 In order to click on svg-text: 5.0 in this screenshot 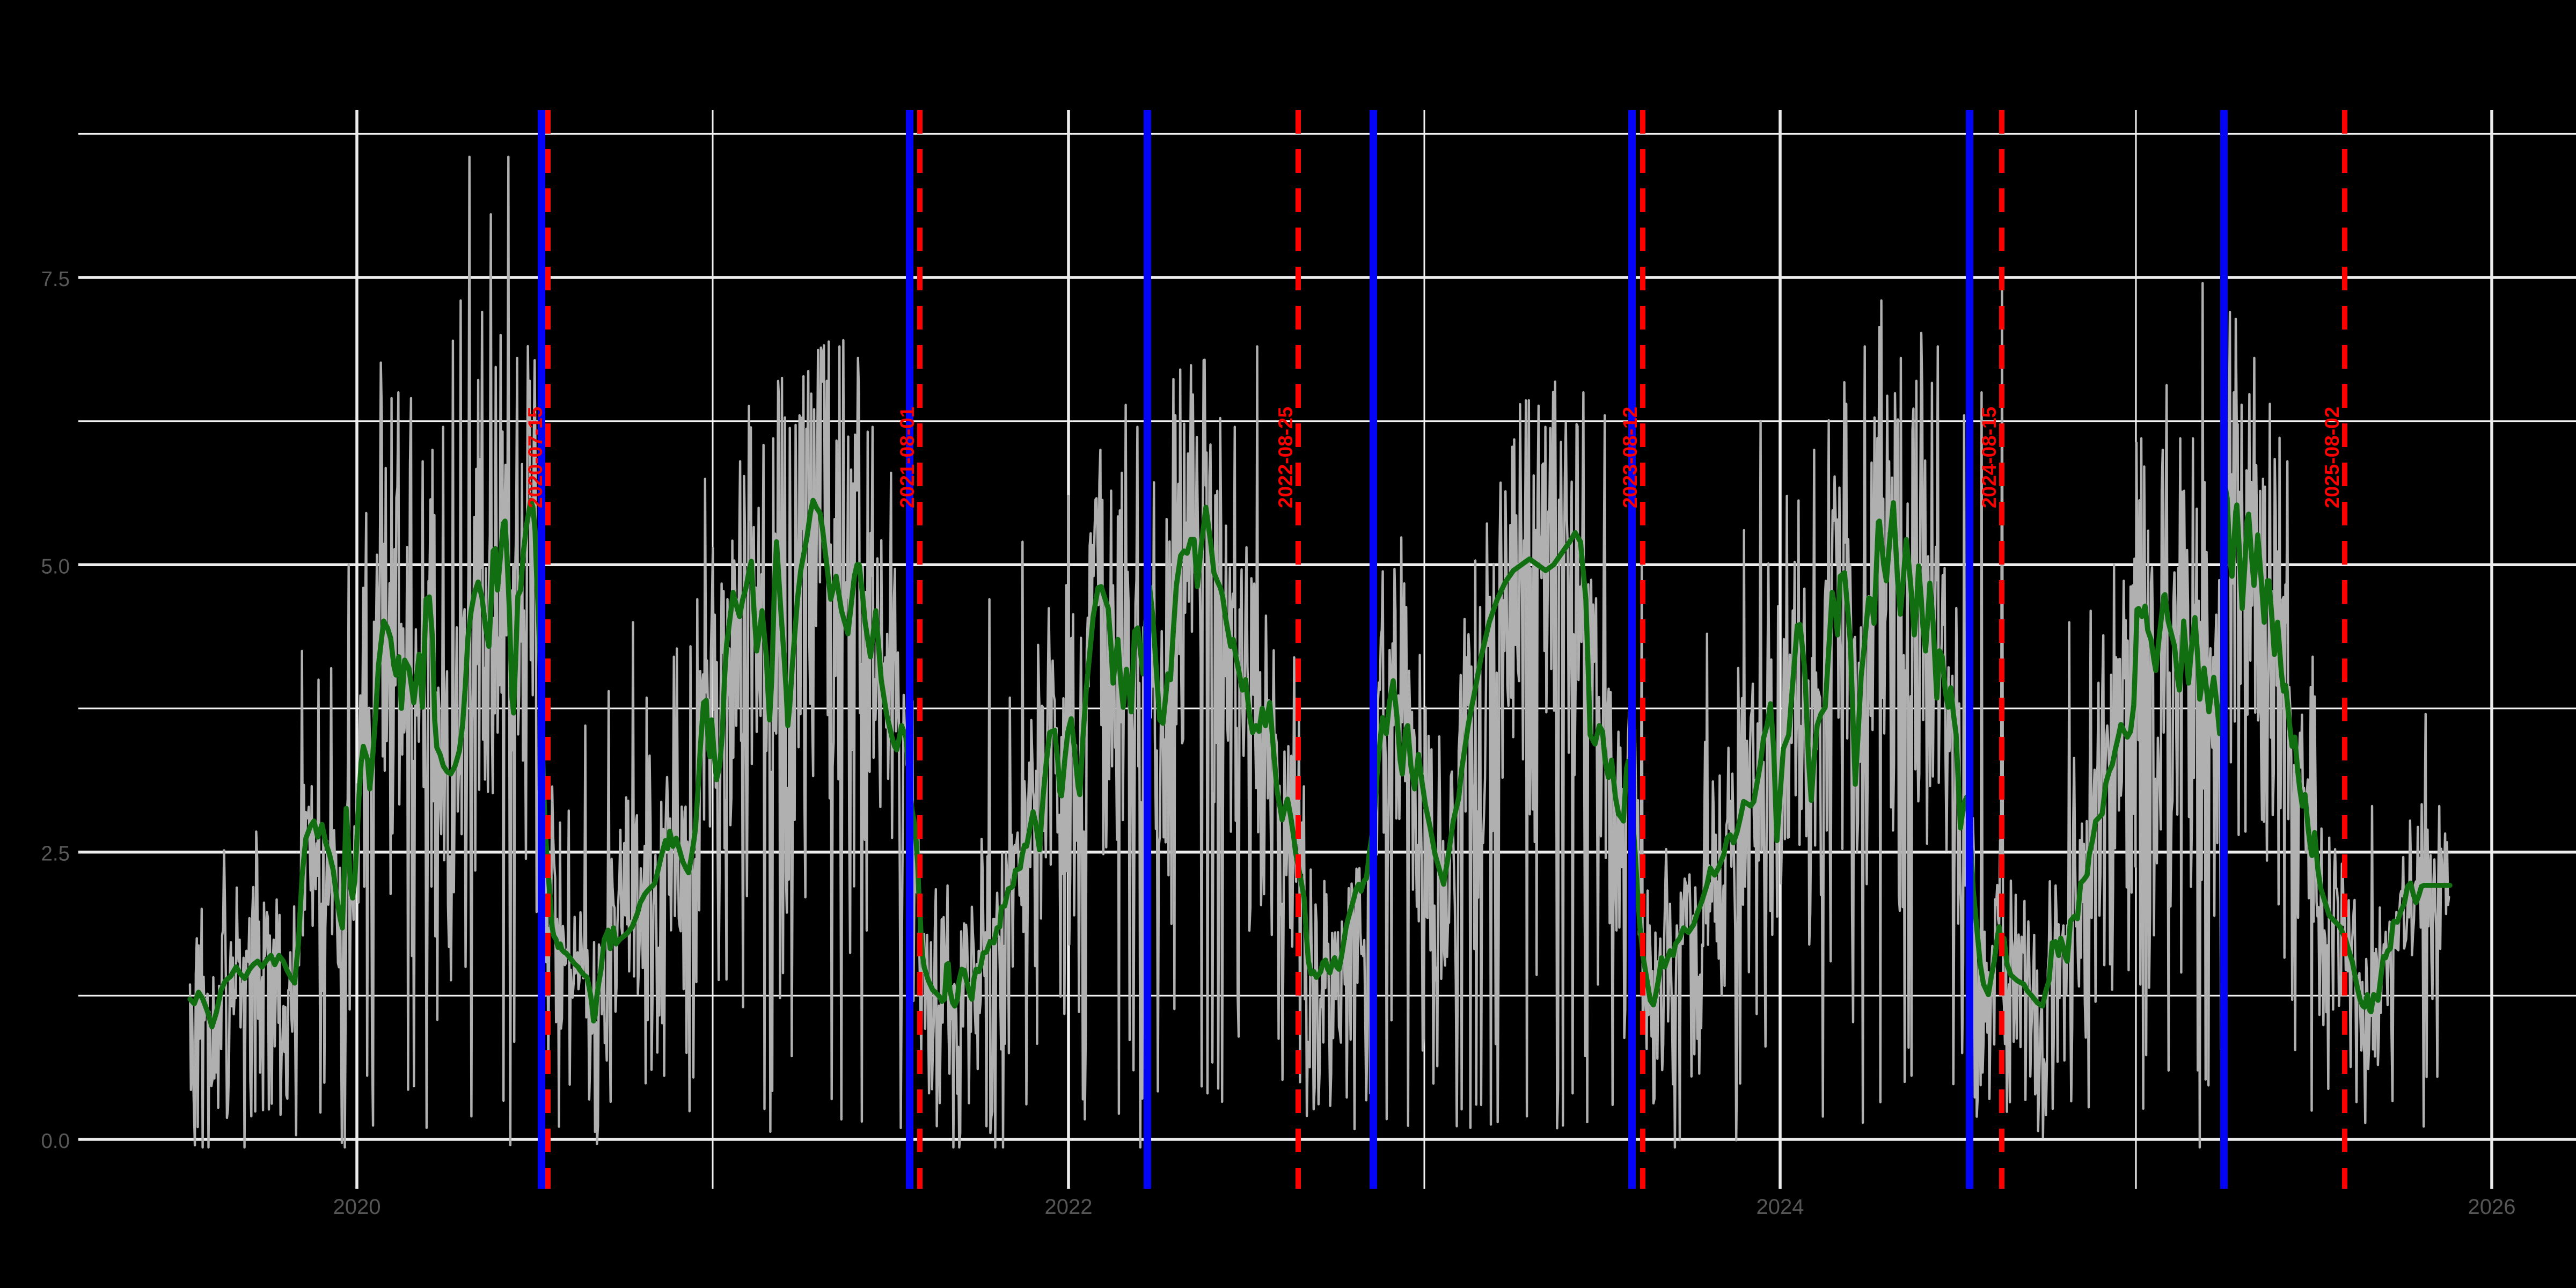, I will do `click(55, 566)`.